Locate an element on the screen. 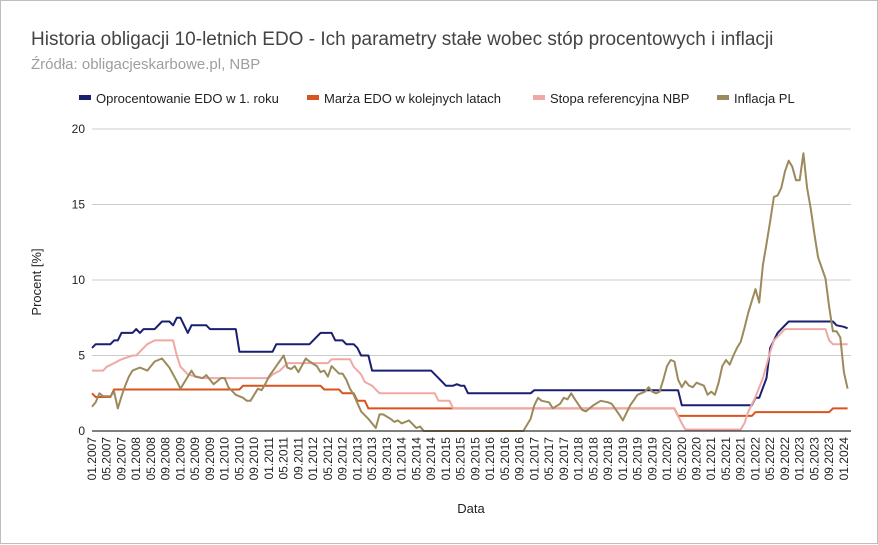 This screenshot has height=545, width=878. x-tick-label: 01.2009 is located at coordinates (180, 459).